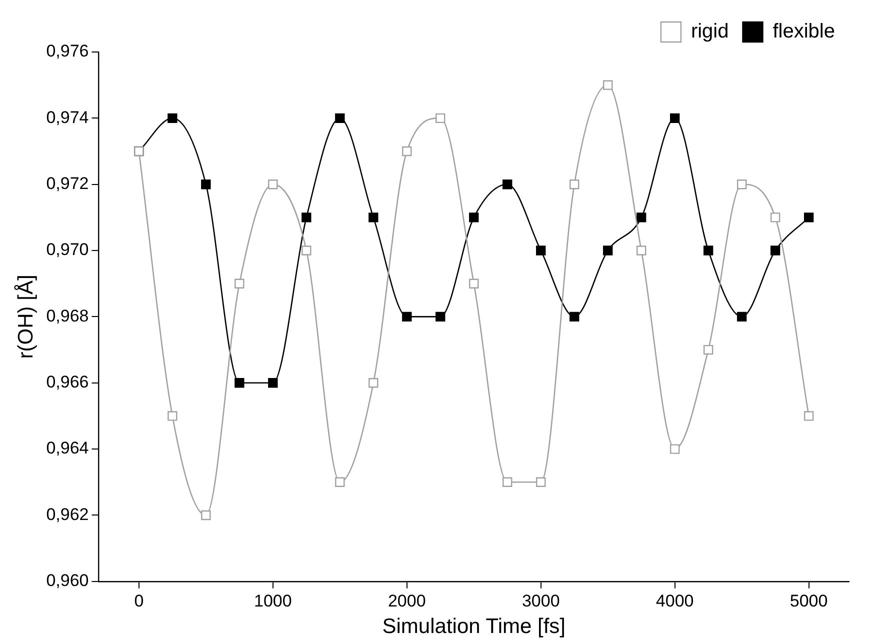 The image size is (869, 644). I want to click on y-tick-label: 0,970, so click(67, 250).